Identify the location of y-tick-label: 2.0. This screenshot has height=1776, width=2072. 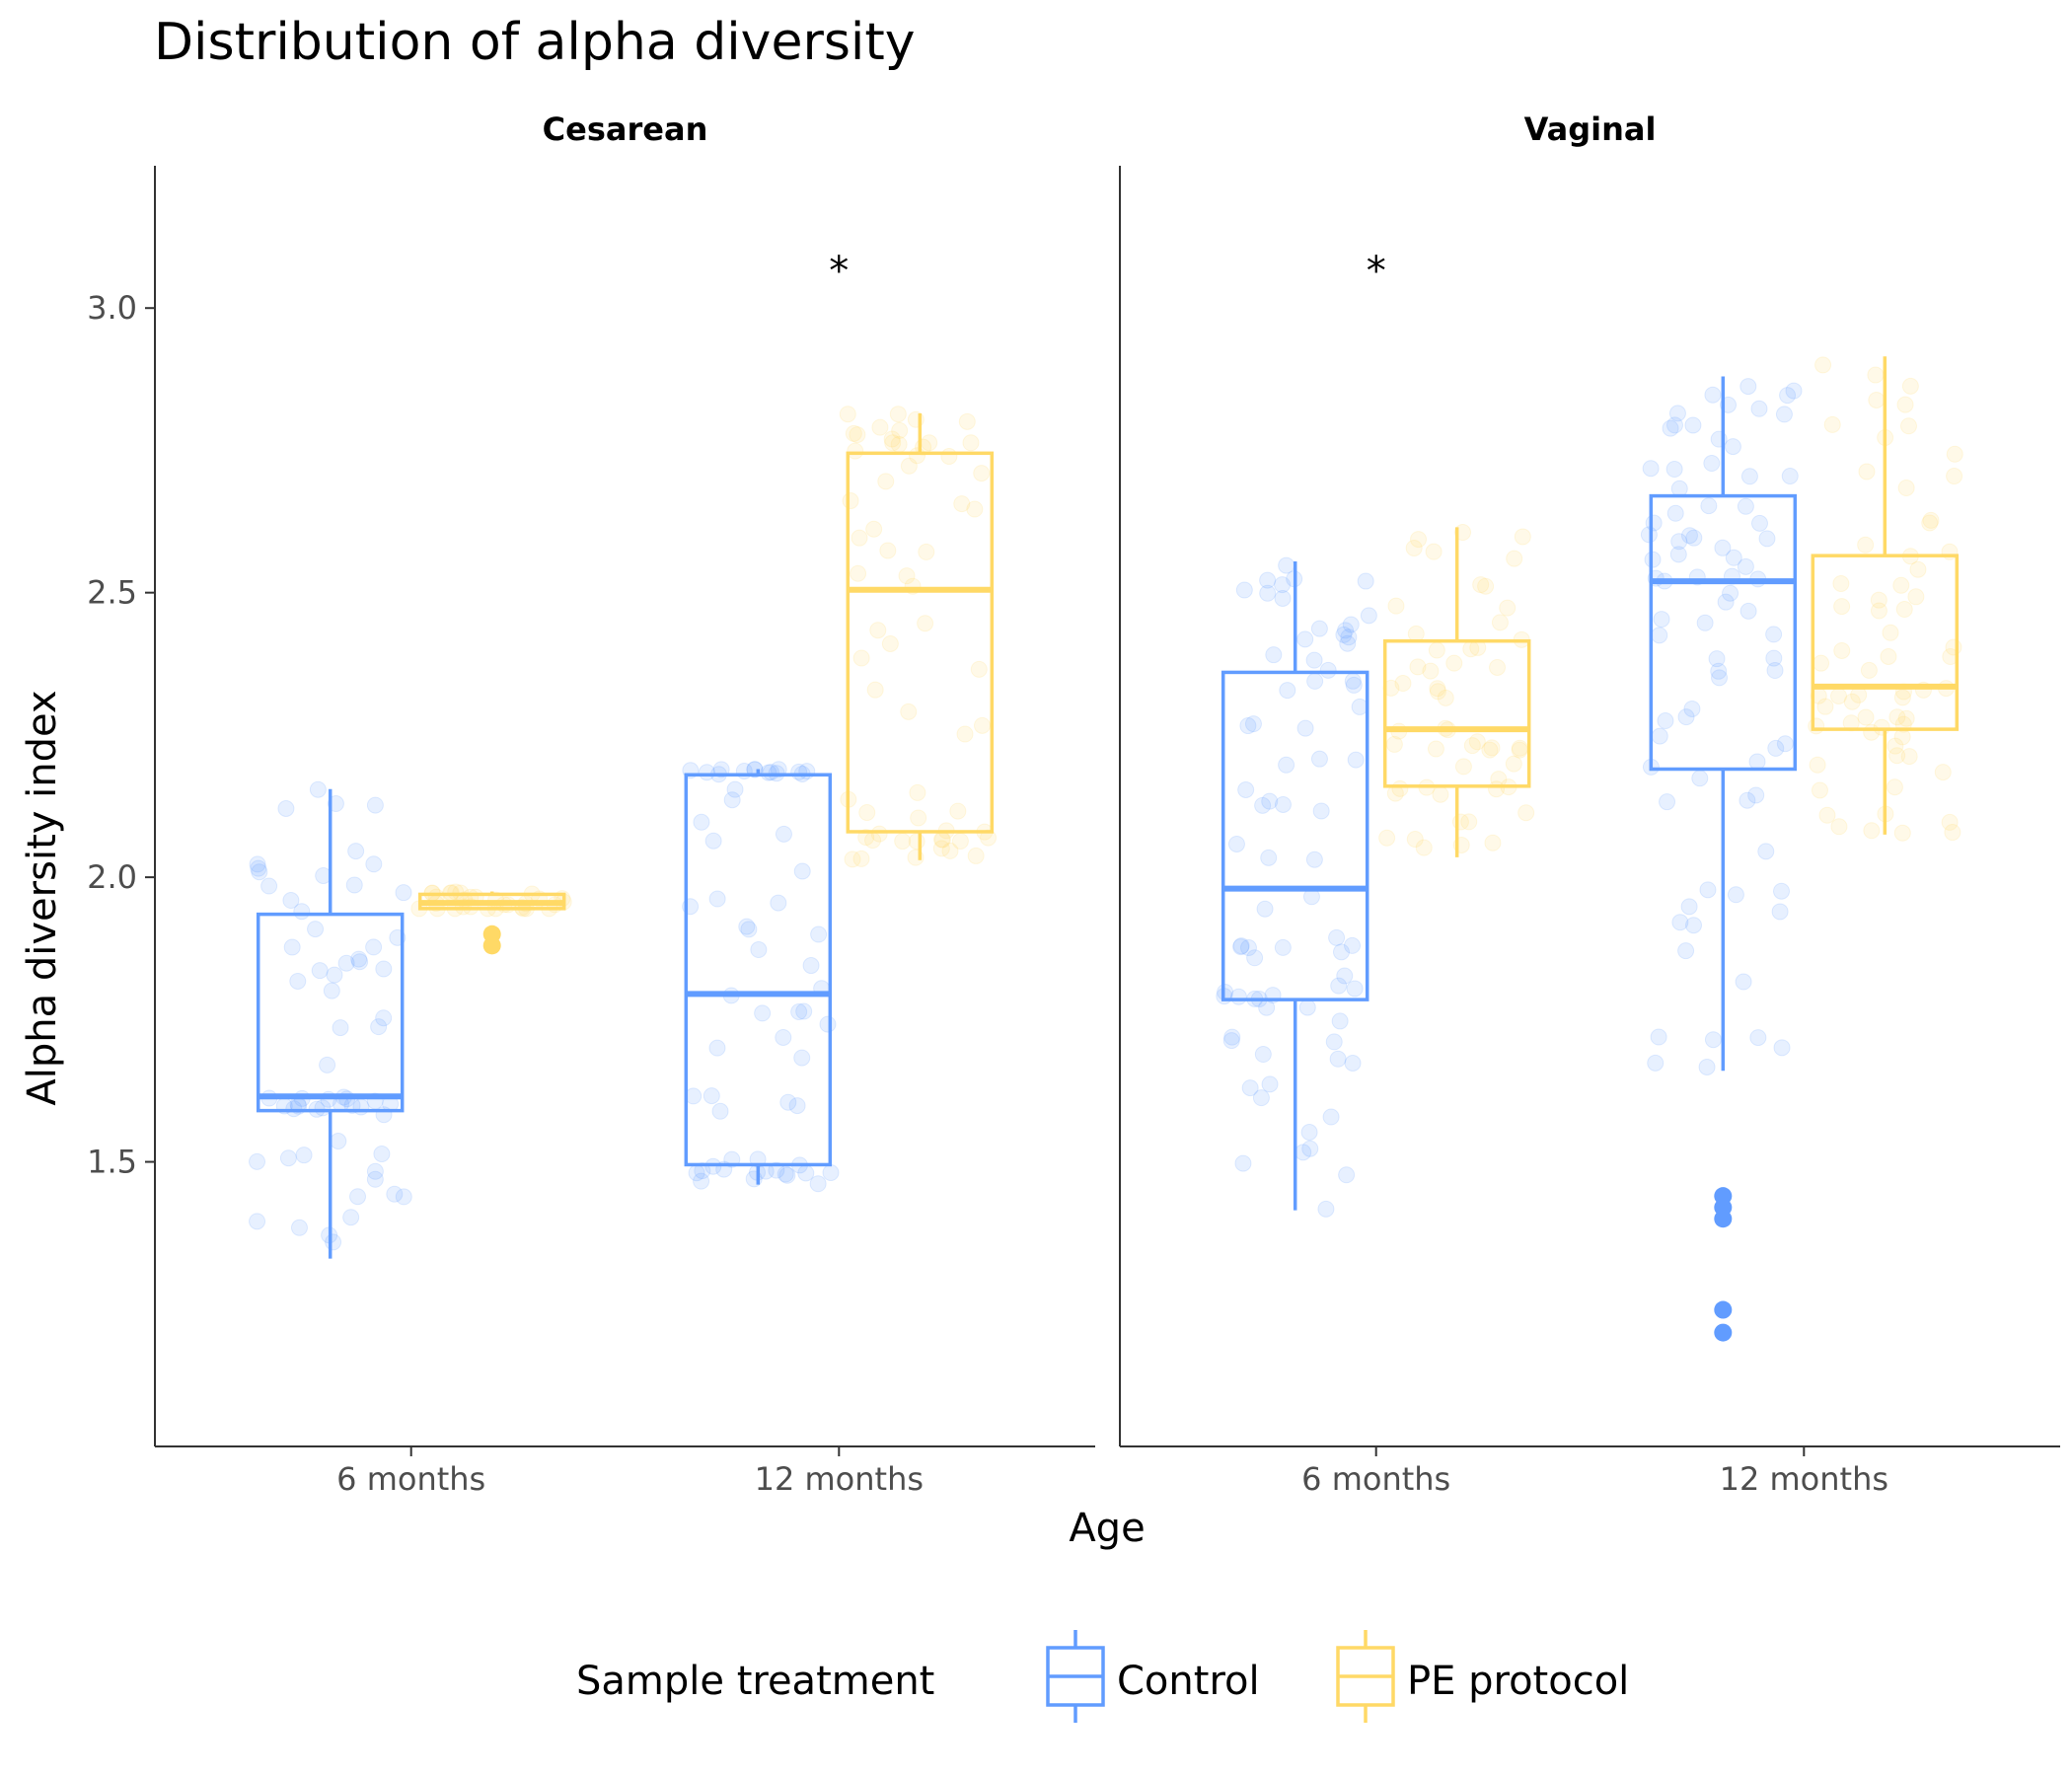
(112, 877).